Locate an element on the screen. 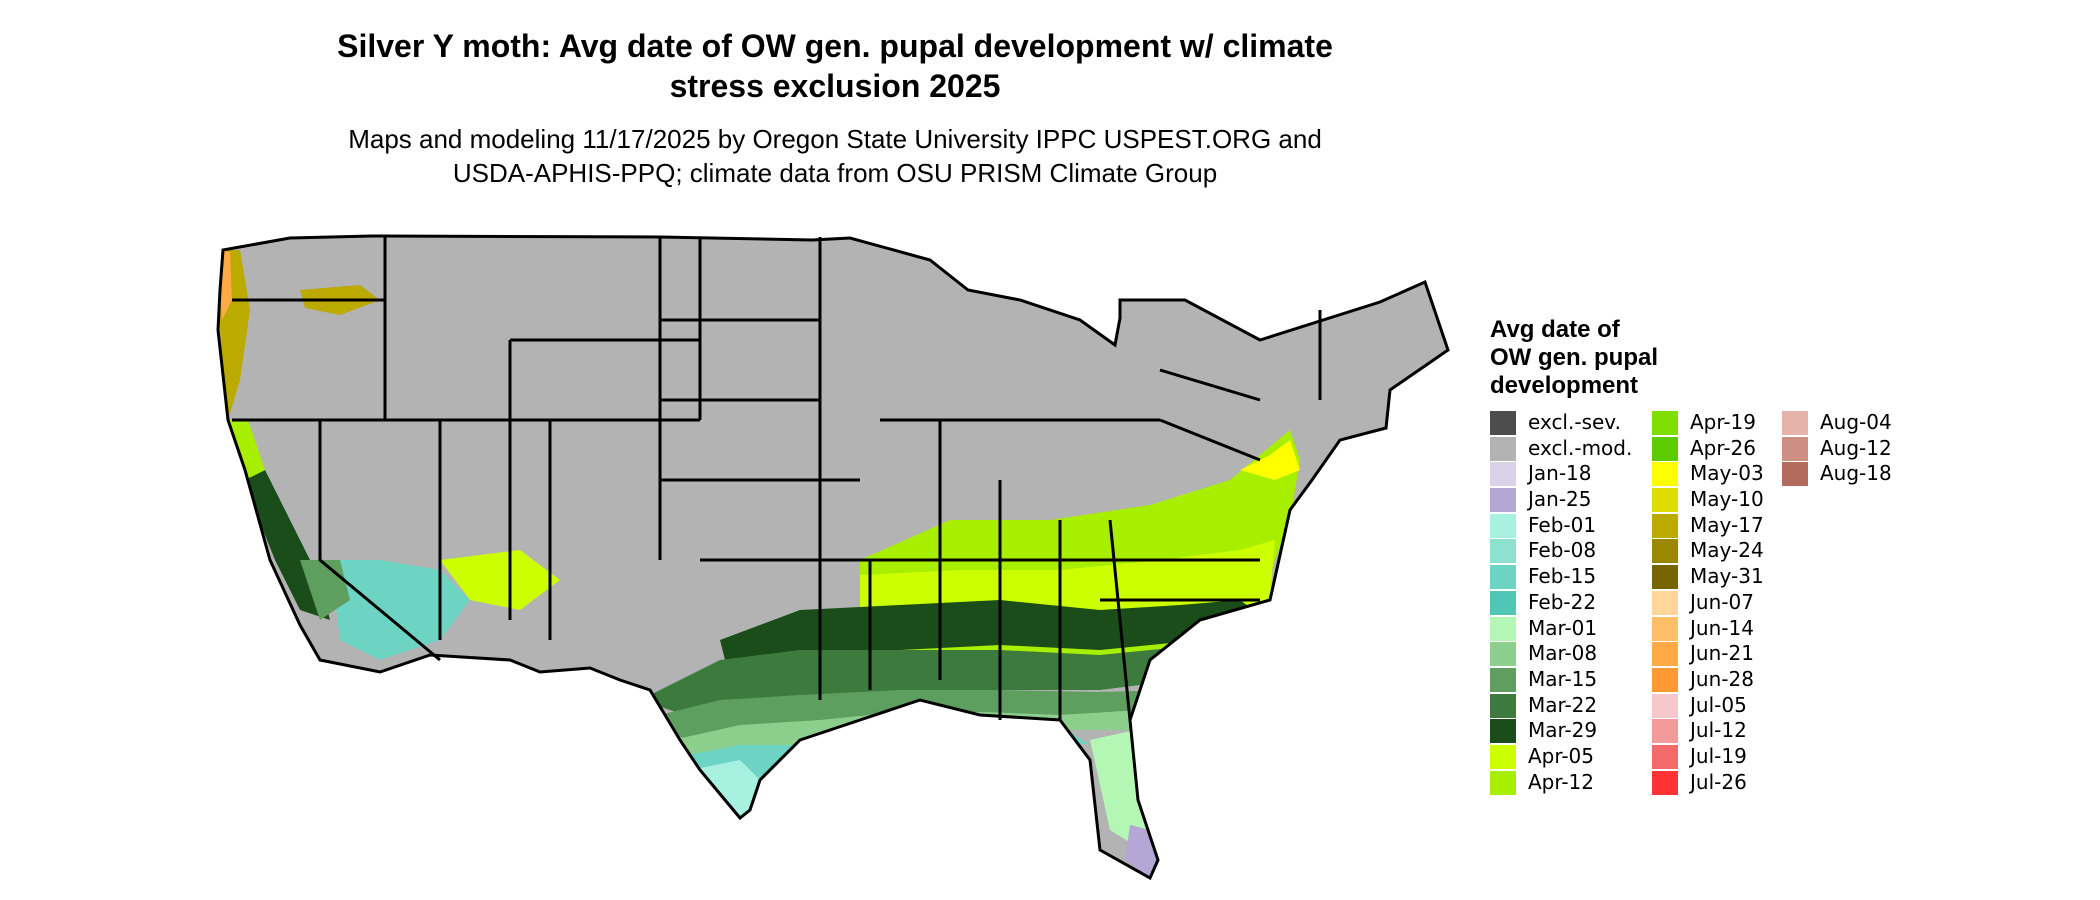 The height and width of the screenshot is (900, 2100). legend-label: Jul-26 is located at coordinates (1718, 781).